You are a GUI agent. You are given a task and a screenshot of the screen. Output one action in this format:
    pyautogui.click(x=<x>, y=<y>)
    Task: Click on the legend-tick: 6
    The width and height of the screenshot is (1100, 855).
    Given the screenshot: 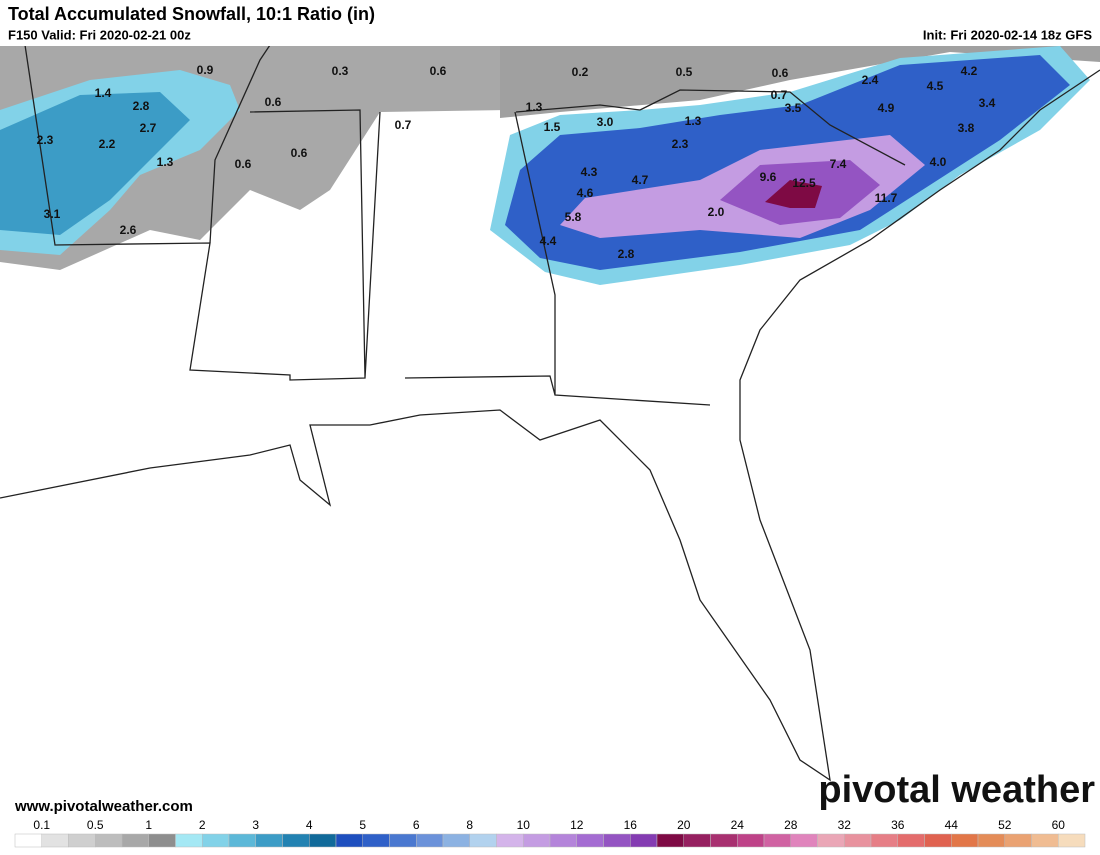 What is the action you would take?
    pyautogui.click(x=416, y=825)
    